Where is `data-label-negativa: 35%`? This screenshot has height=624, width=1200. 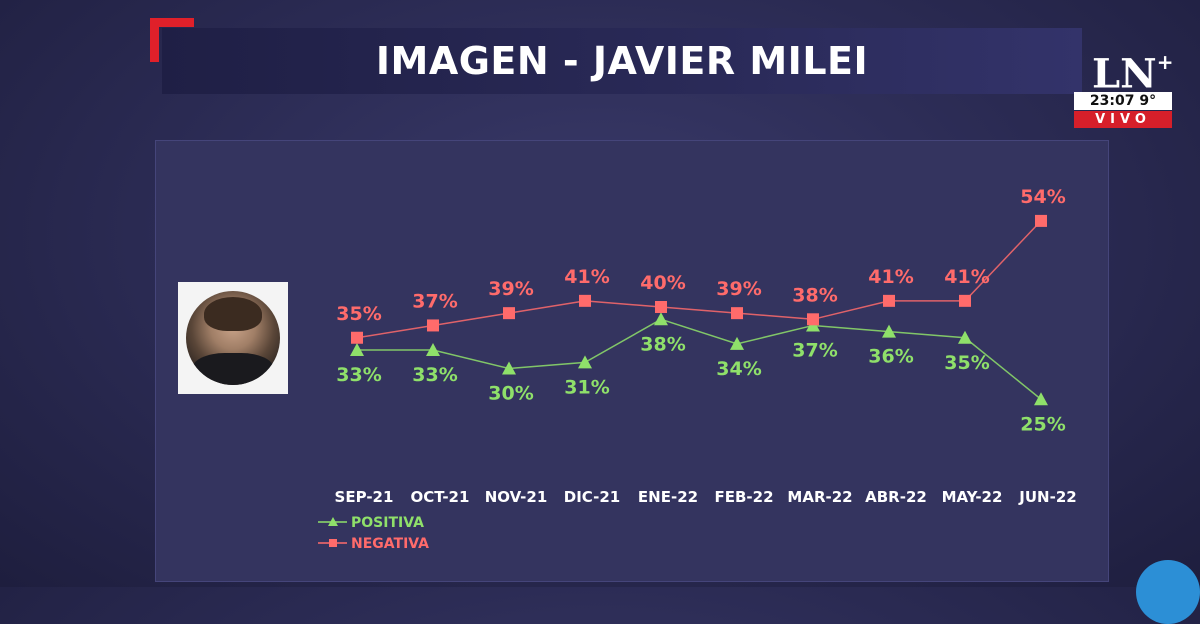
data-label-negativa: 35% is located at coordinates (358, 314).